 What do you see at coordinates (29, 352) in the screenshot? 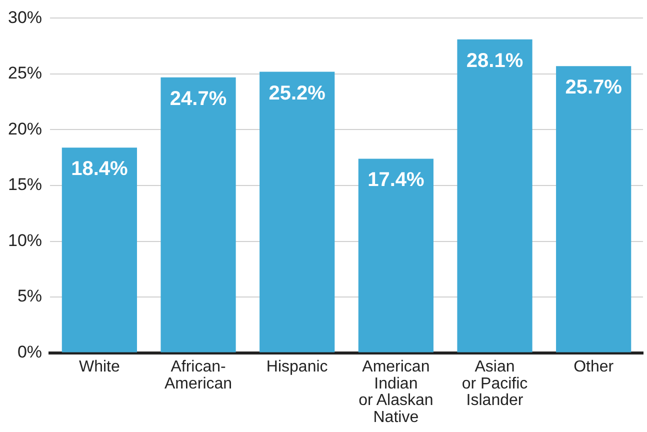
I see `y-tick-label: 0%` at bounding box center [29, 352].